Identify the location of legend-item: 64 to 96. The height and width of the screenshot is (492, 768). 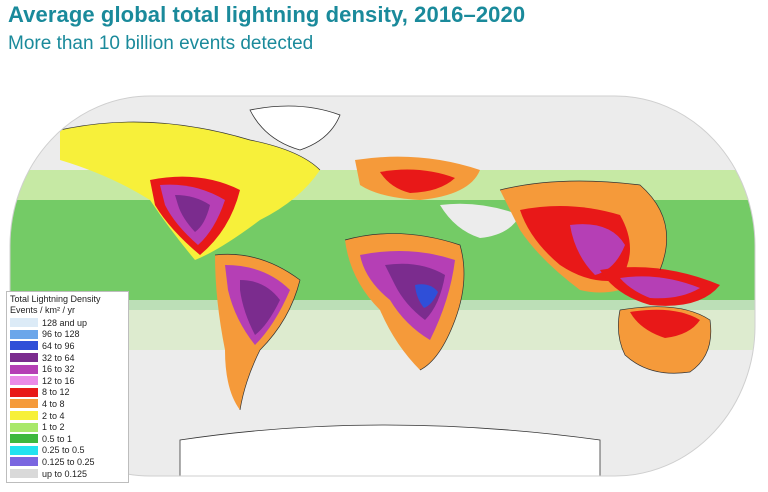
(67, 346).